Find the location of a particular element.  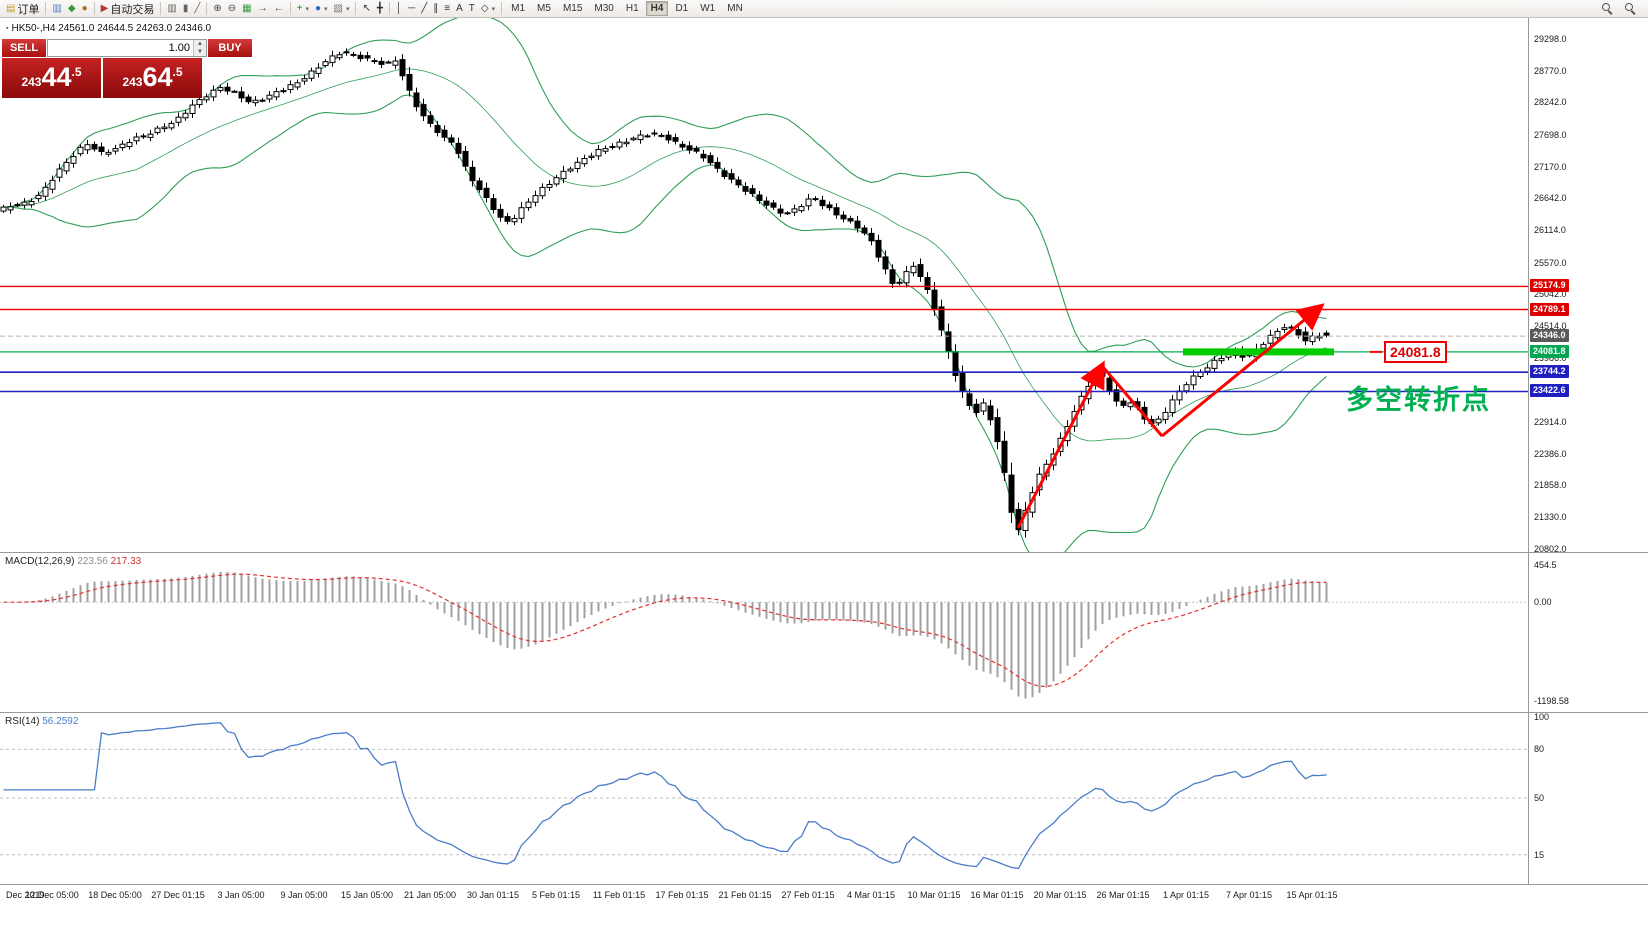

new-order-icon: ▤ is located at coordinates (11, 8).